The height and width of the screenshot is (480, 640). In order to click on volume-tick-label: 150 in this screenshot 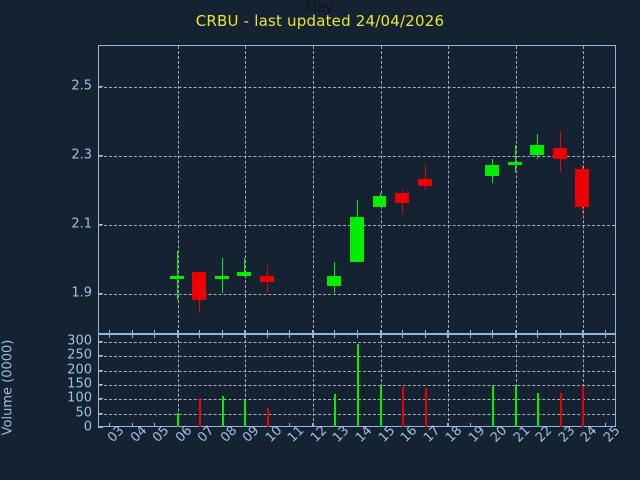, I will do `click(79, 384)`.